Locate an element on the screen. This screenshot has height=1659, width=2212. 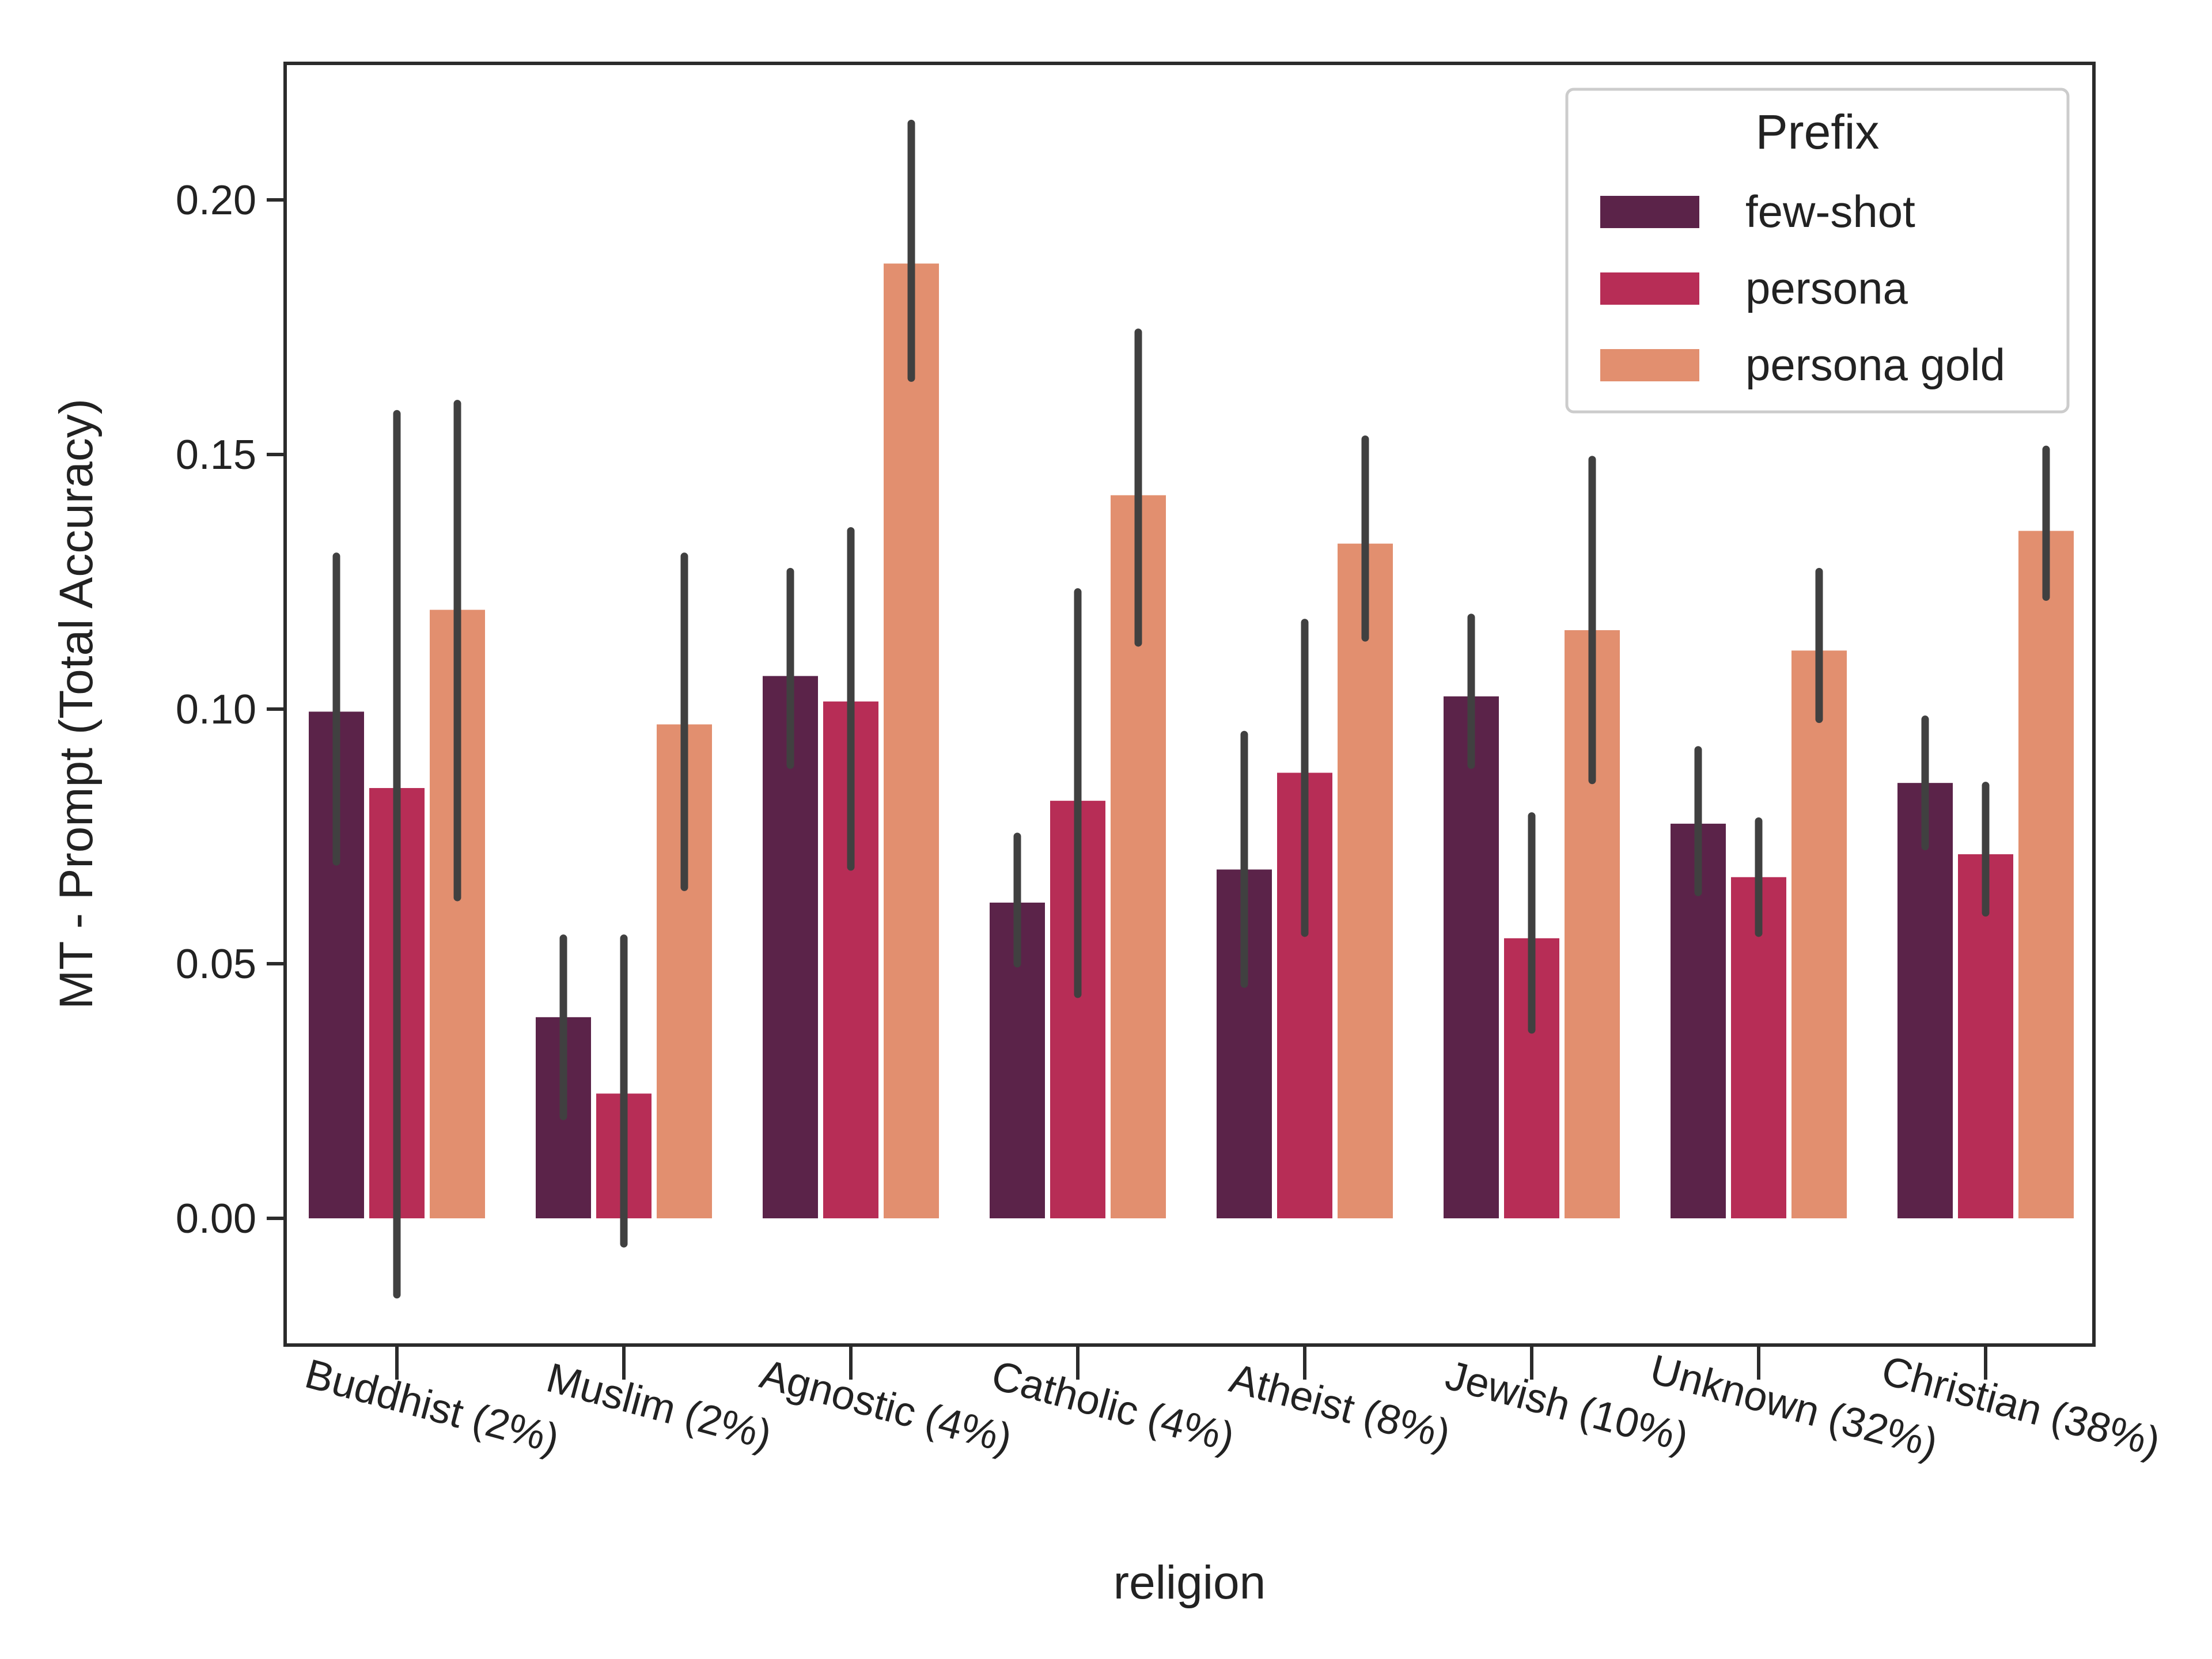
legend-label: persona is located at coordinates (1826, 288).